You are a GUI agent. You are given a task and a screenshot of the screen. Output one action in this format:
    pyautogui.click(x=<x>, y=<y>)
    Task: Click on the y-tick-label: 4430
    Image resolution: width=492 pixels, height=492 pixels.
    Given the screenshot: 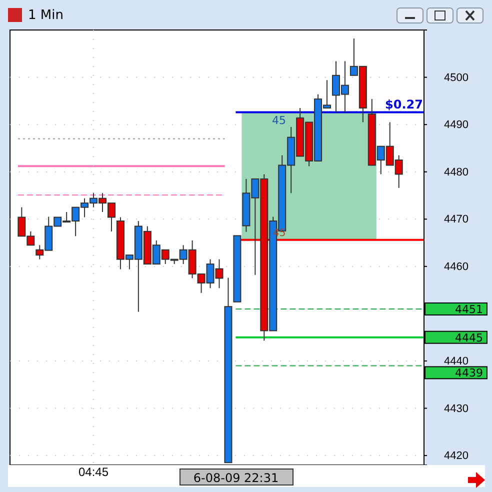 What is the action you would take?
    pyautogui.click(x=456, y=408)
    